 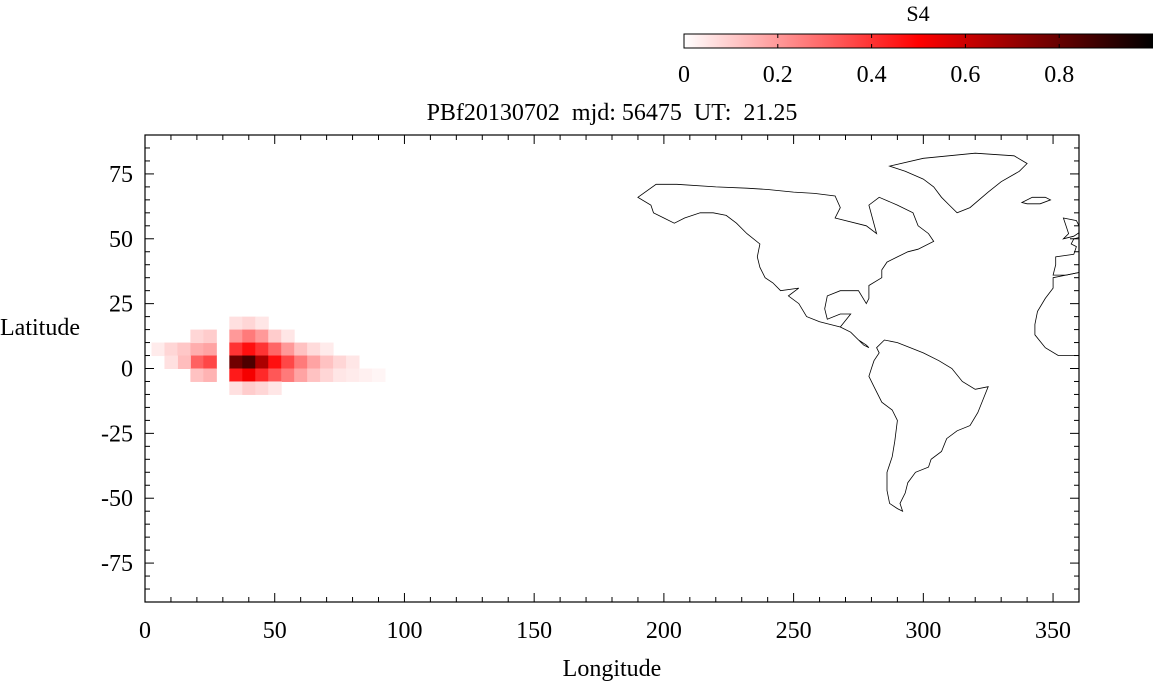 I want to click on coastline-iceland, so click(x=1036, y=200).